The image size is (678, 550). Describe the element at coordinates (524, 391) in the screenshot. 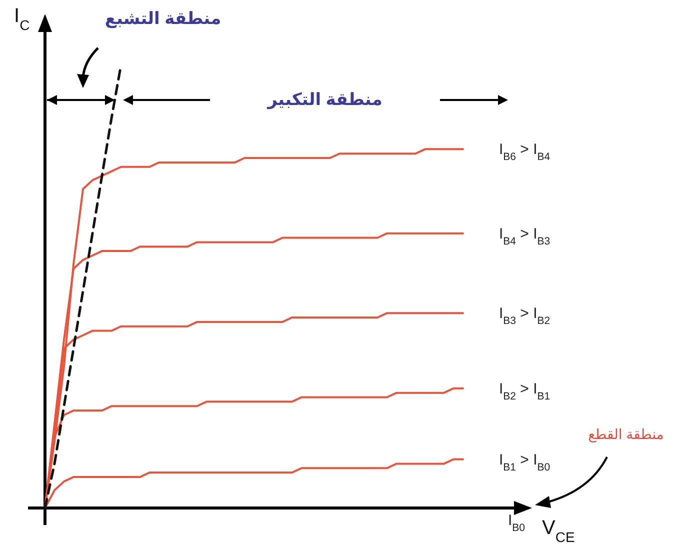

I see `text: I$_{B2}$ > I$_{B1}$` at that location.